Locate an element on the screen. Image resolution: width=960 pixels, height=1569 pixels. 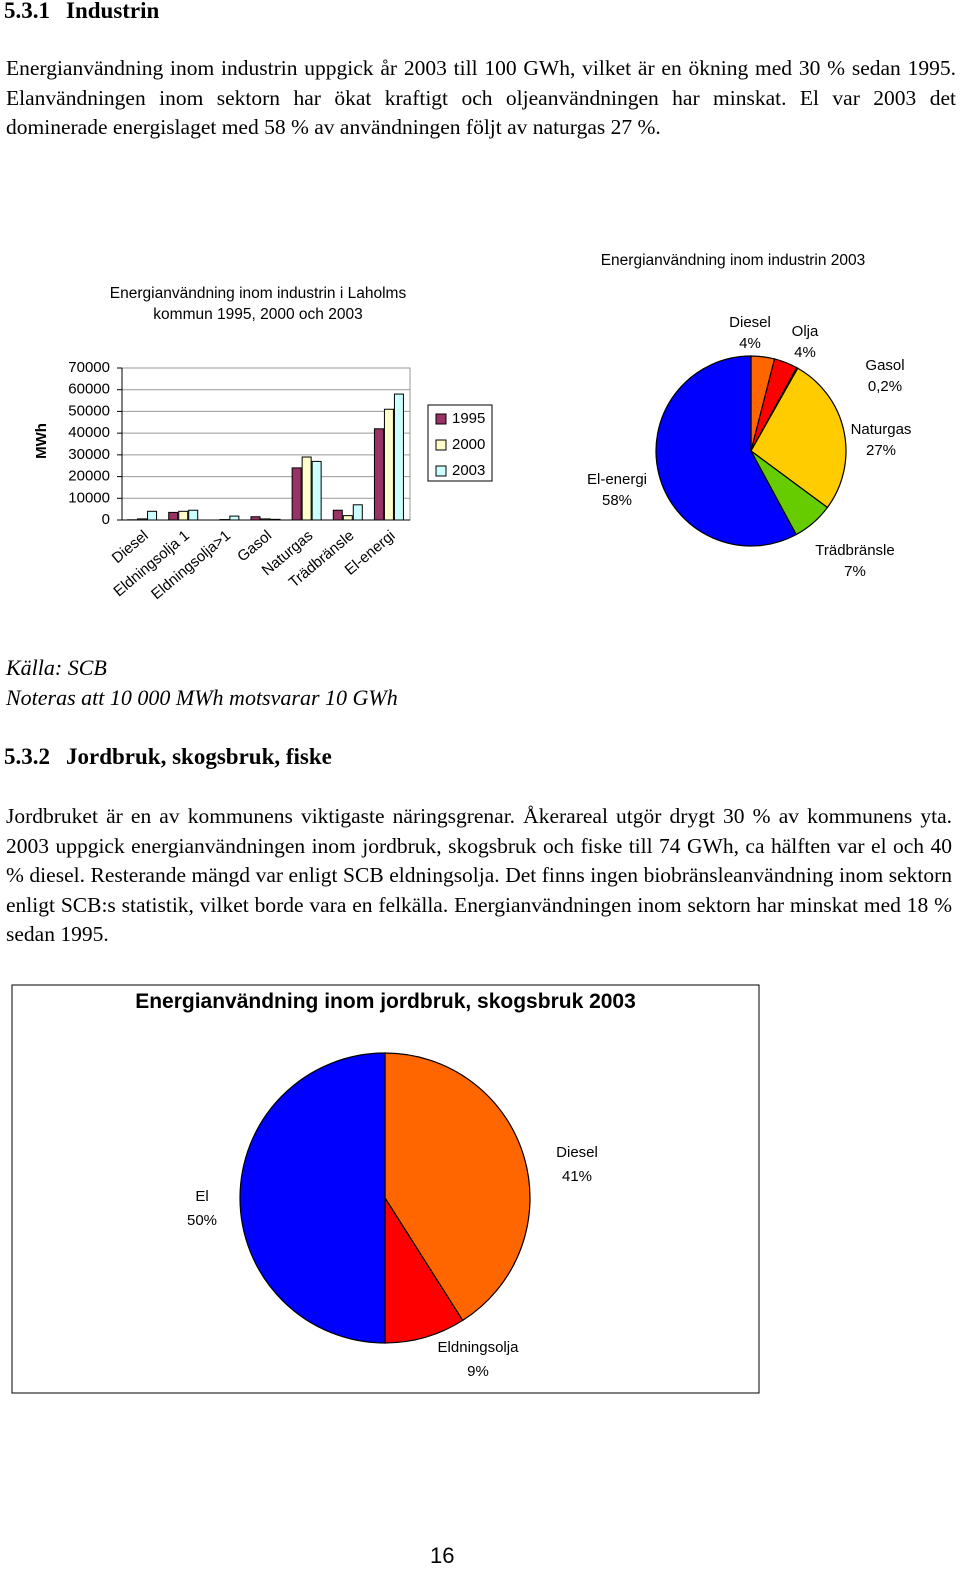
slice-value-label: 27% is located at coordinates (881, 450).